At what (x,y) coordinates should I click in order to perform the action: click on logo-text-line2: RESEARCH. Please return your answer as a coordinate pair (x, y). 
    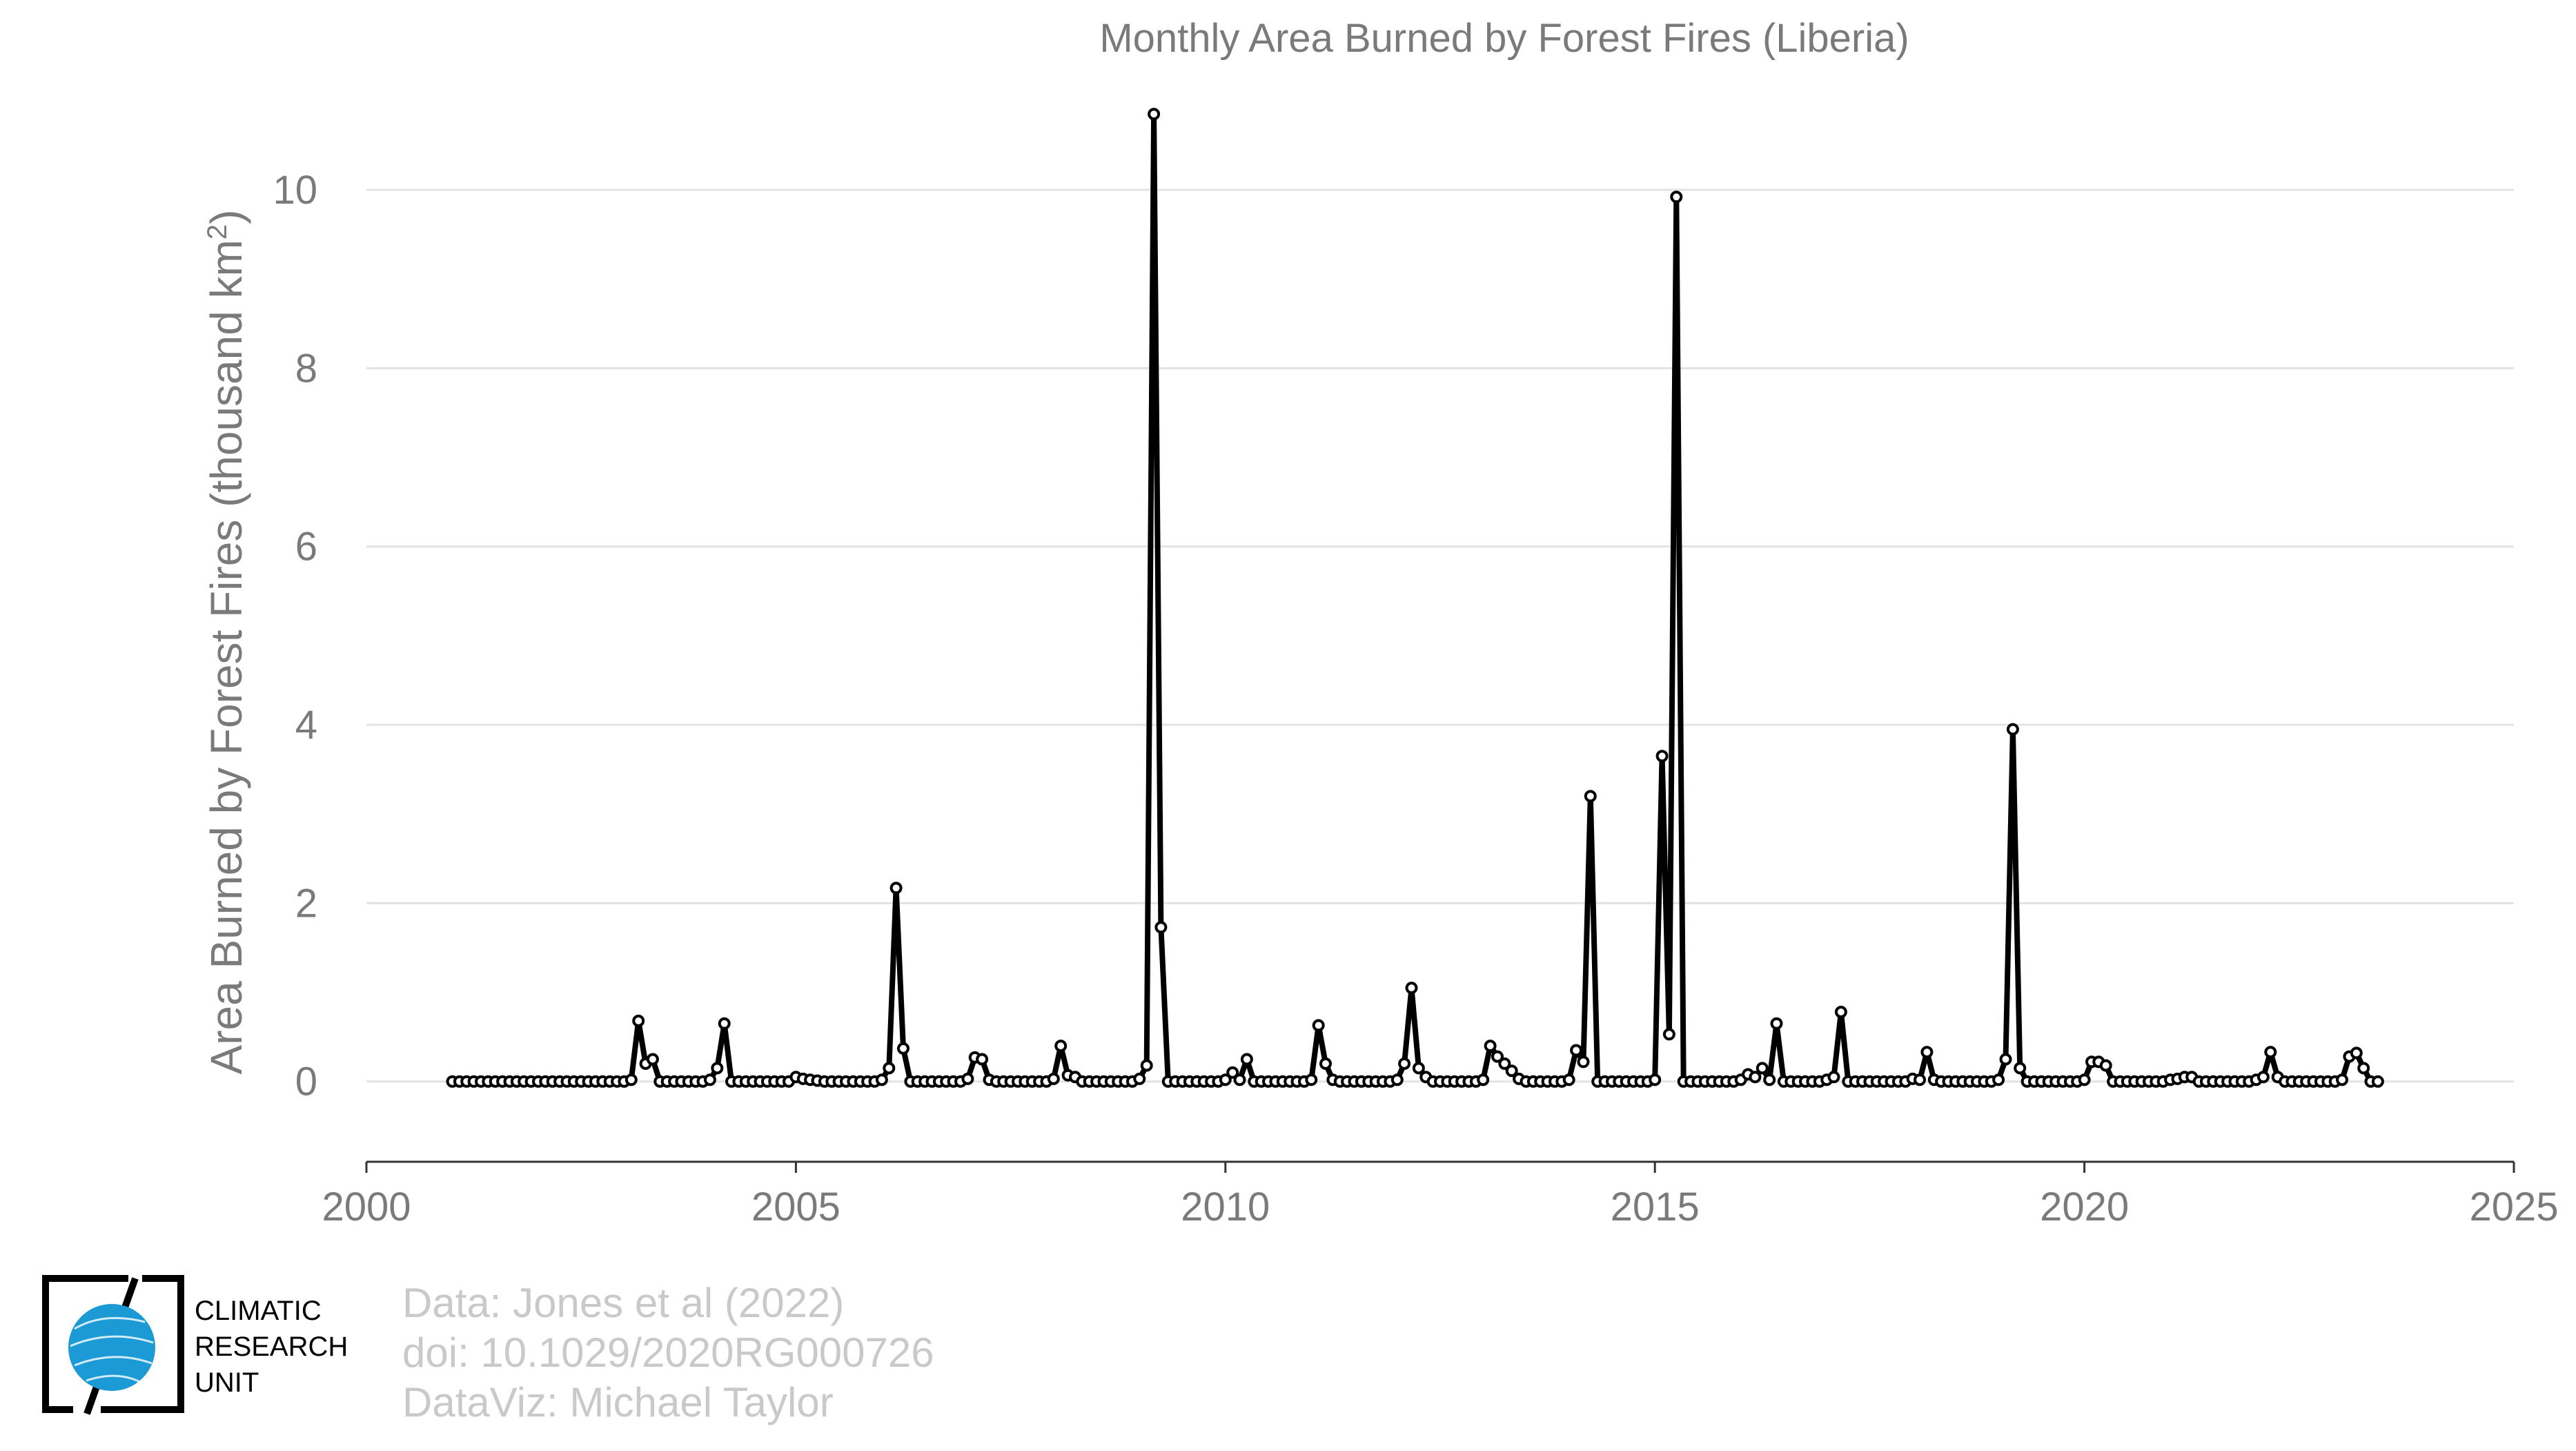
    Looking at the image, I should click on (271, 1347).